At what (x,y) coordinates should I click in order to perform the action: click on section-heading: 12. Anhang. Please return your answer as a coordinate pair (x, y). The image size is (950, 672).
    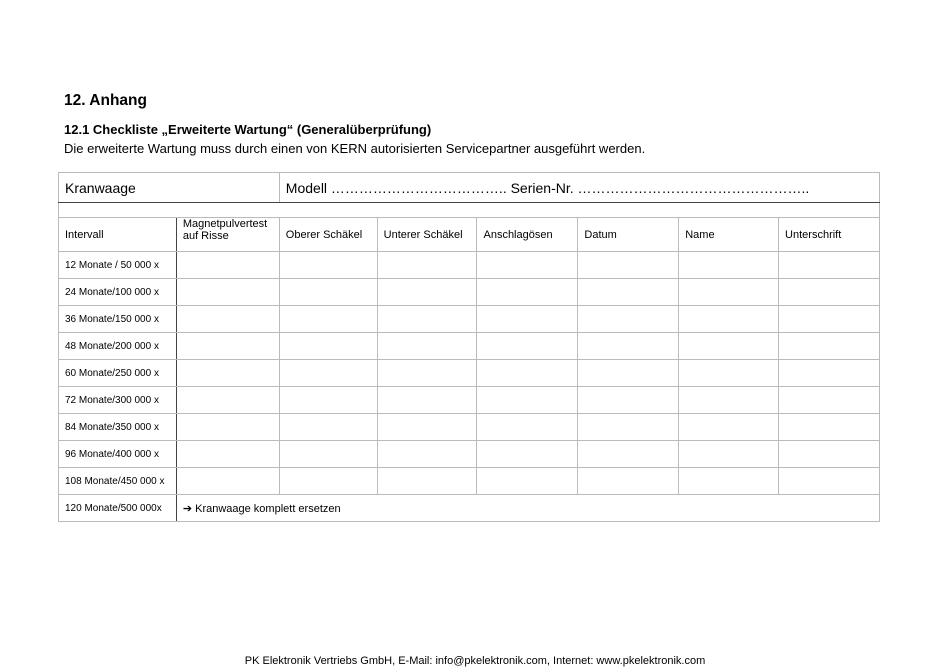
    Looking at the image, I should click on (105, 100).